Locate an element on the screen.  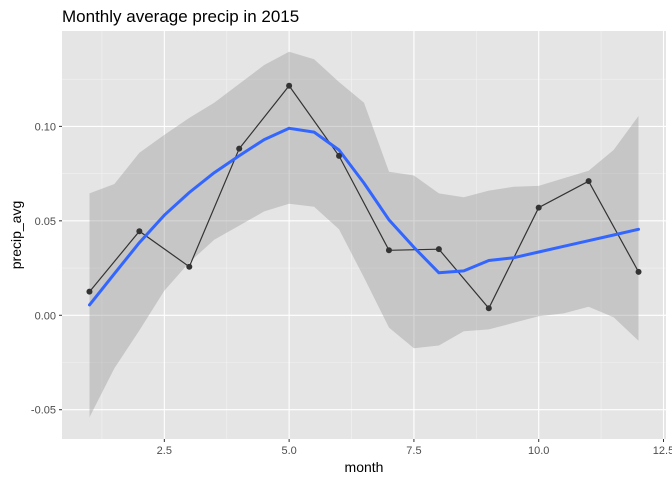
x-tick-label: 7.5 is located at coordinates (413, 451).